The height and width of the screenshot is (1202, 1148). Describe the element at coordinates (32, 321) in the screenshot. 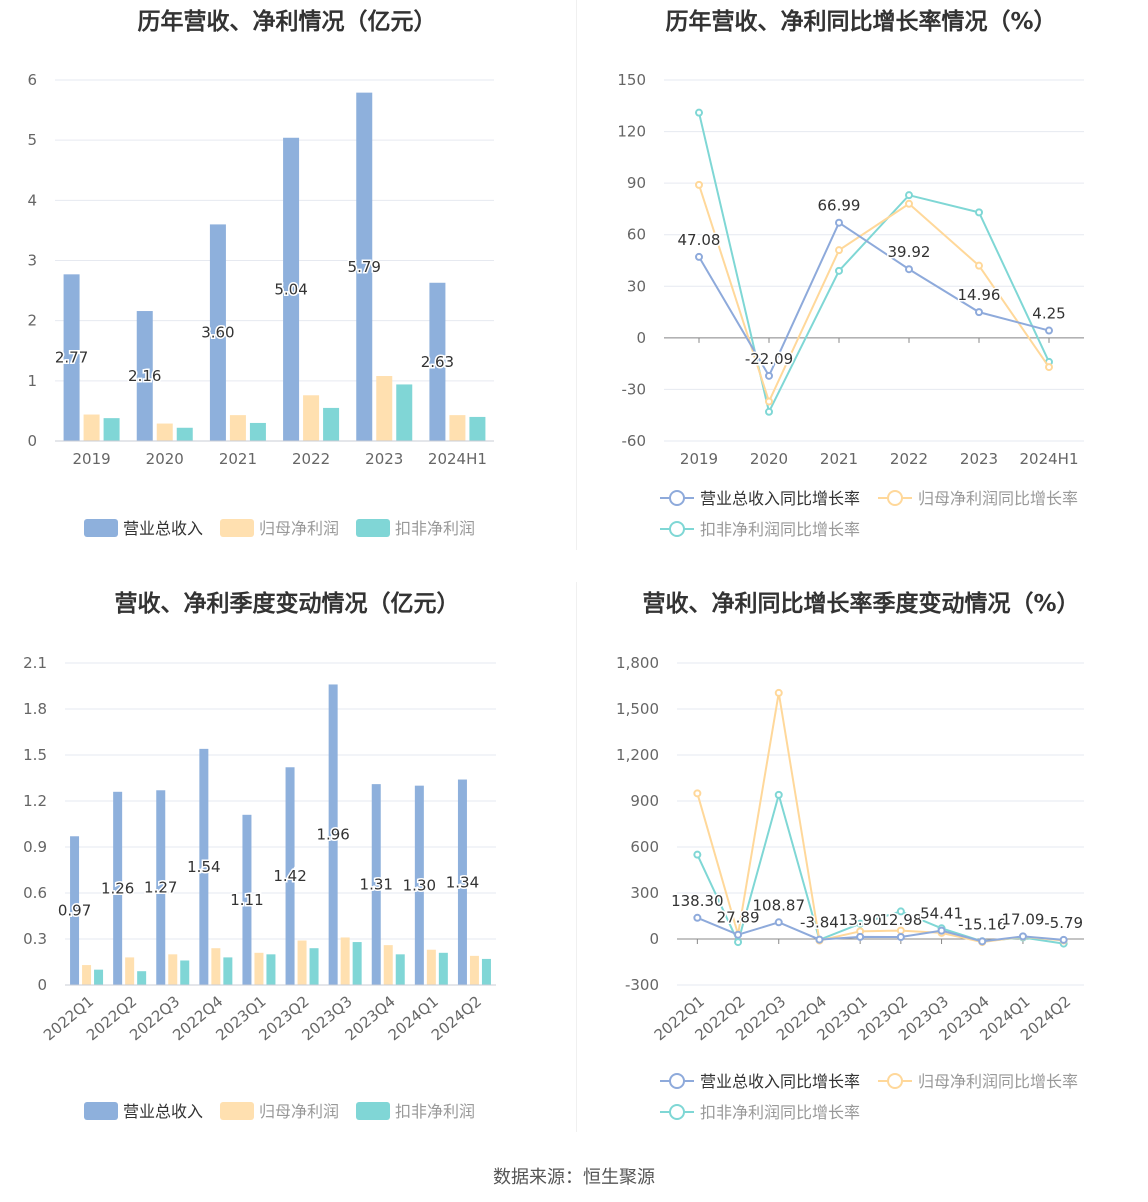

I see `y-tick-label: 2` at that location.